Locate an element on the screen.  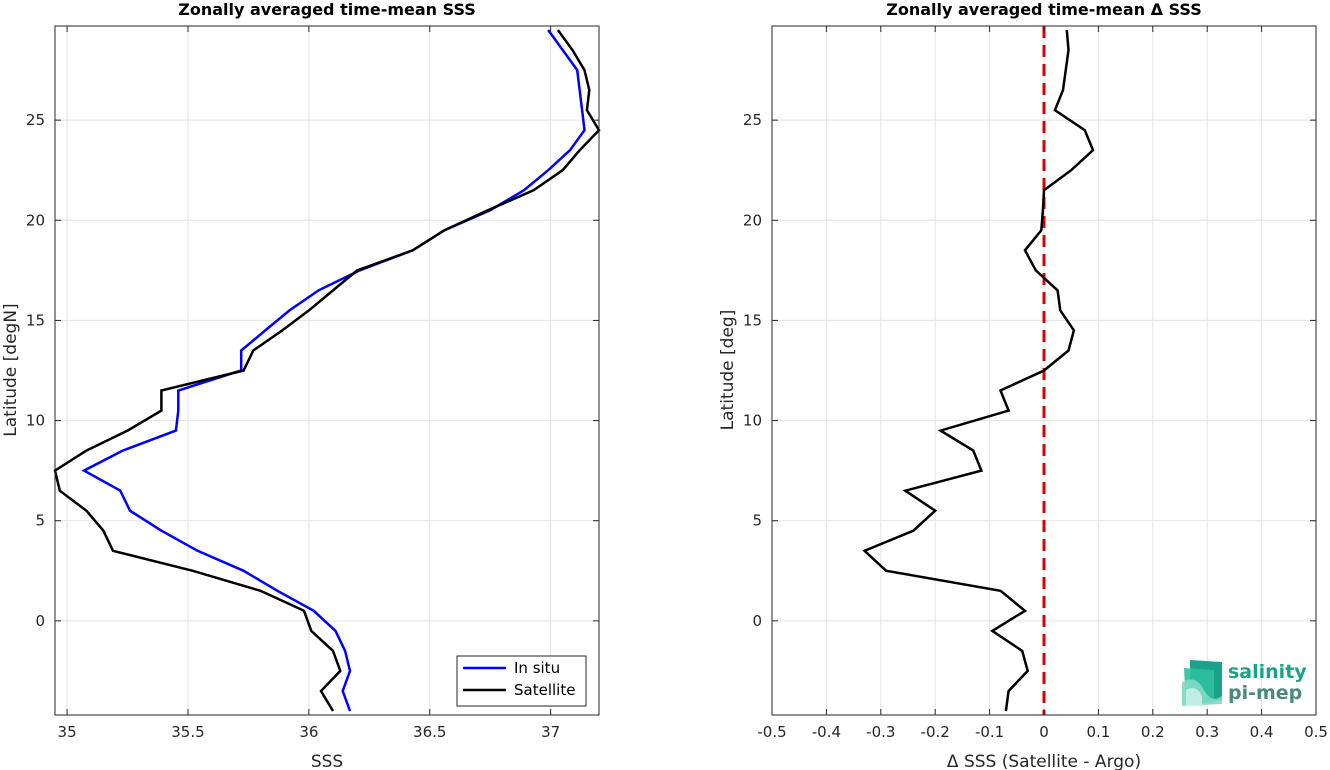
delta-sss-x-tick-label: -0.3 is located at coordinates (880, 732).